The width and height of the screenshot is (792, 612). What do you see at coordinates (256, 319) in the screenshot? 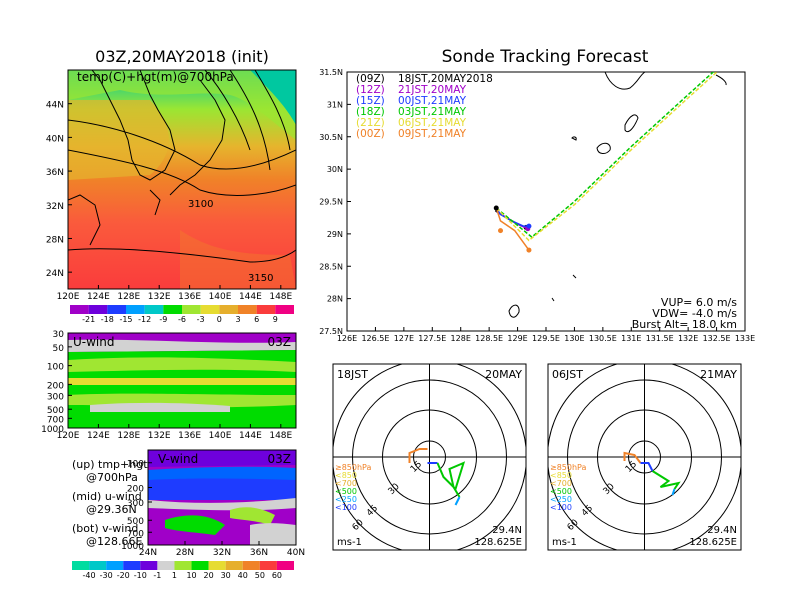
I see `temp-colorbar-tick: 6` at bounding box center [256, 319].